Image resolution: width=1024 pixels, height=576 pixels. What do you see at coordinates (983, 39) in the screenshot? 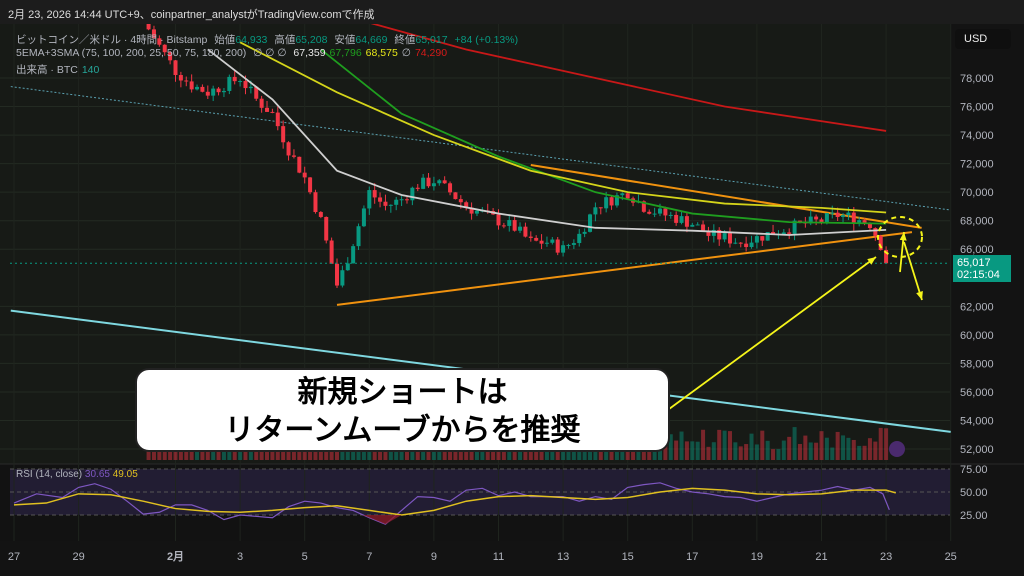
I see `currency-button: USD` at bounding box center [983, 39].